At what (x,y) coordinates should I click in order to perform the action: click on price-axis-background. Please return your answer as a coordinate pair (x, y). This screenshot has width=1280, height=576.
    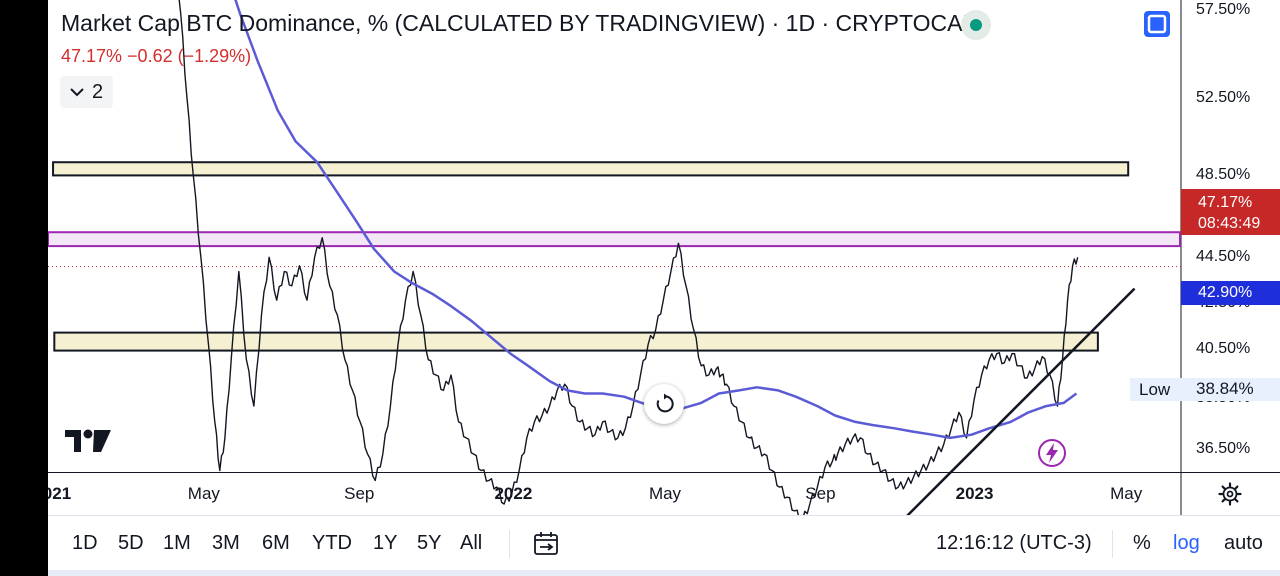
    Looking at the image, I should click on (1230, 257).